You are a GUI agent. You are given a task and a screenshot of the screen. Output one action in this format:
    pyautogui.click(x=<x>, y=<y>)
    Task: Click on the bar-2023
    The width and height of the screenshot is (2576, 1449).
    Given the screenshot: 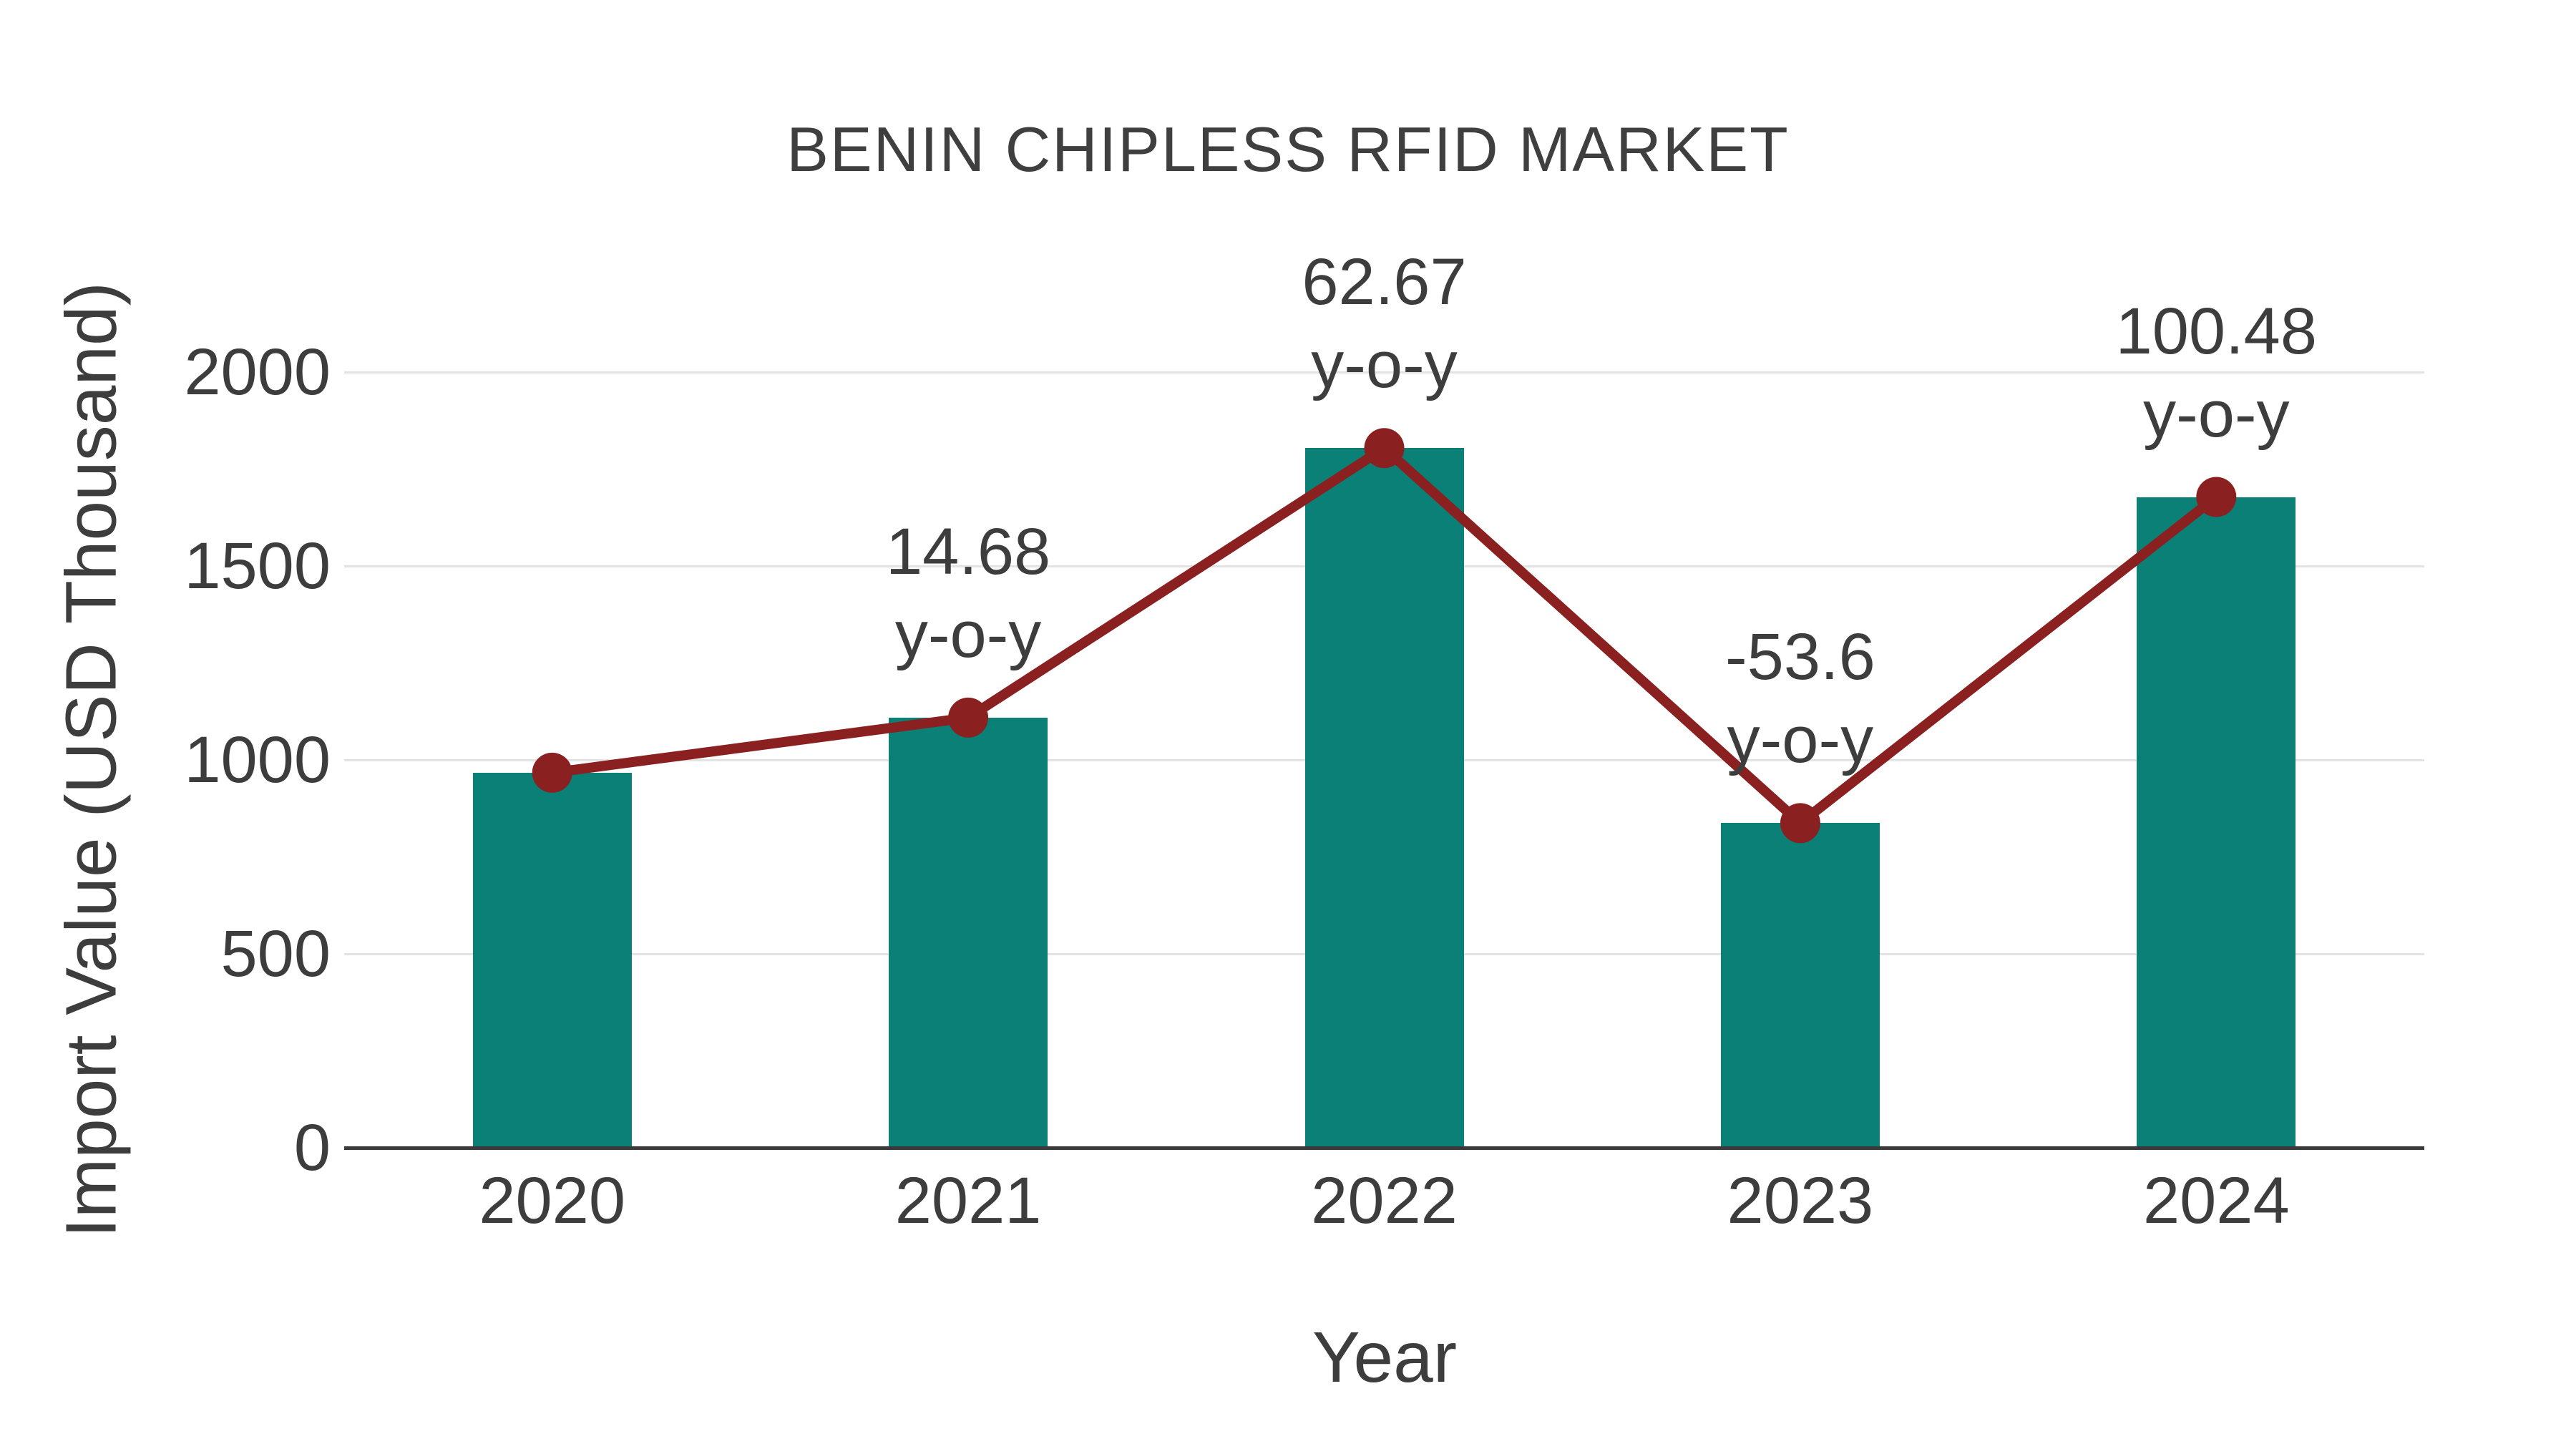 What is the action you would take?
    pyautogui.click(x=1800, y=985)
    